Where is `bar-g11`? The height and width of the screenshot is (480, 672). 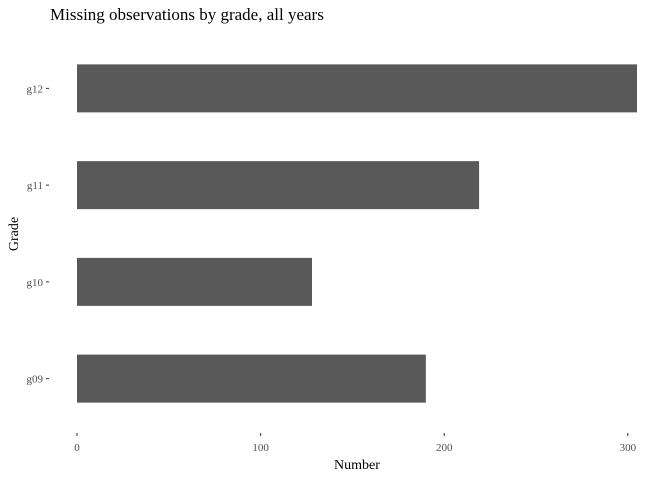
bar-g11 is located at coordinates (278, 185).